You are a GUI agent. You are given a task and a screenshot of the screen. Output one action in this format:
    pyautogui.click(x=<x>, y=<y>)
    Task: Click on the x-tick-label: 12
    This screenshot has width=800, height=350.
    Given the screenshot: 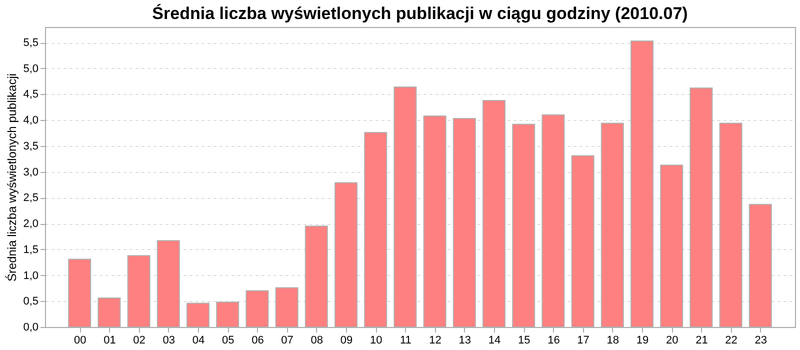 What is the action you would take?
    pyautogui.click(x=435, y=340)
    